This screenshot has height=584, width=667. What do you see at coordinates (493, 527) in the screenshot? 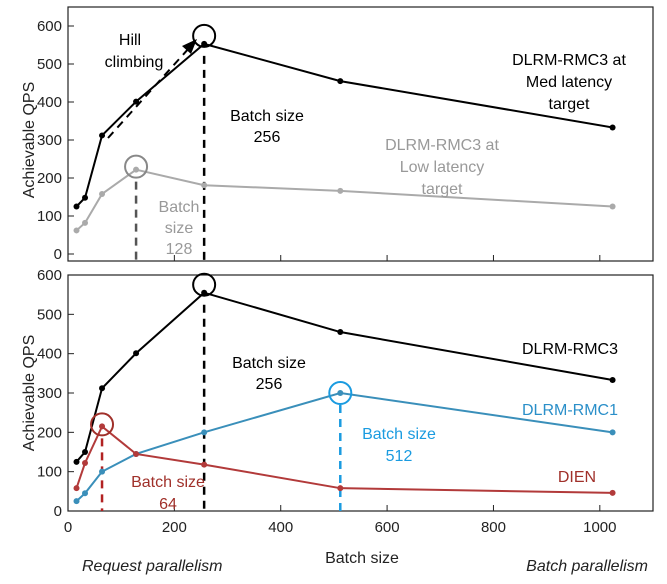
I see `bottom-xtick-label: 800` at bounding box center [493, 527].